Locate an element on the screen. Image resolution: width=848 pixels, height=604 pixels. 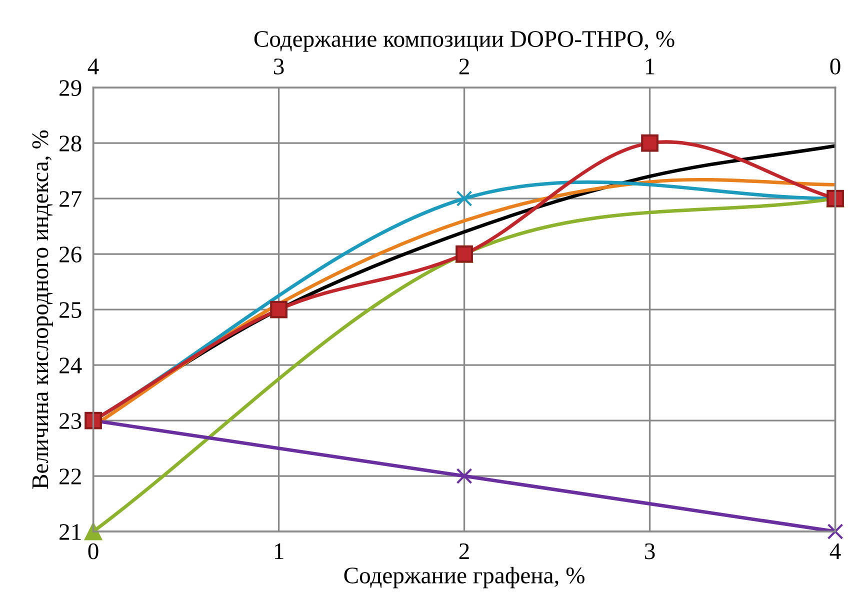
x2-tick-label: 3 is located at coordinates (279, 66).